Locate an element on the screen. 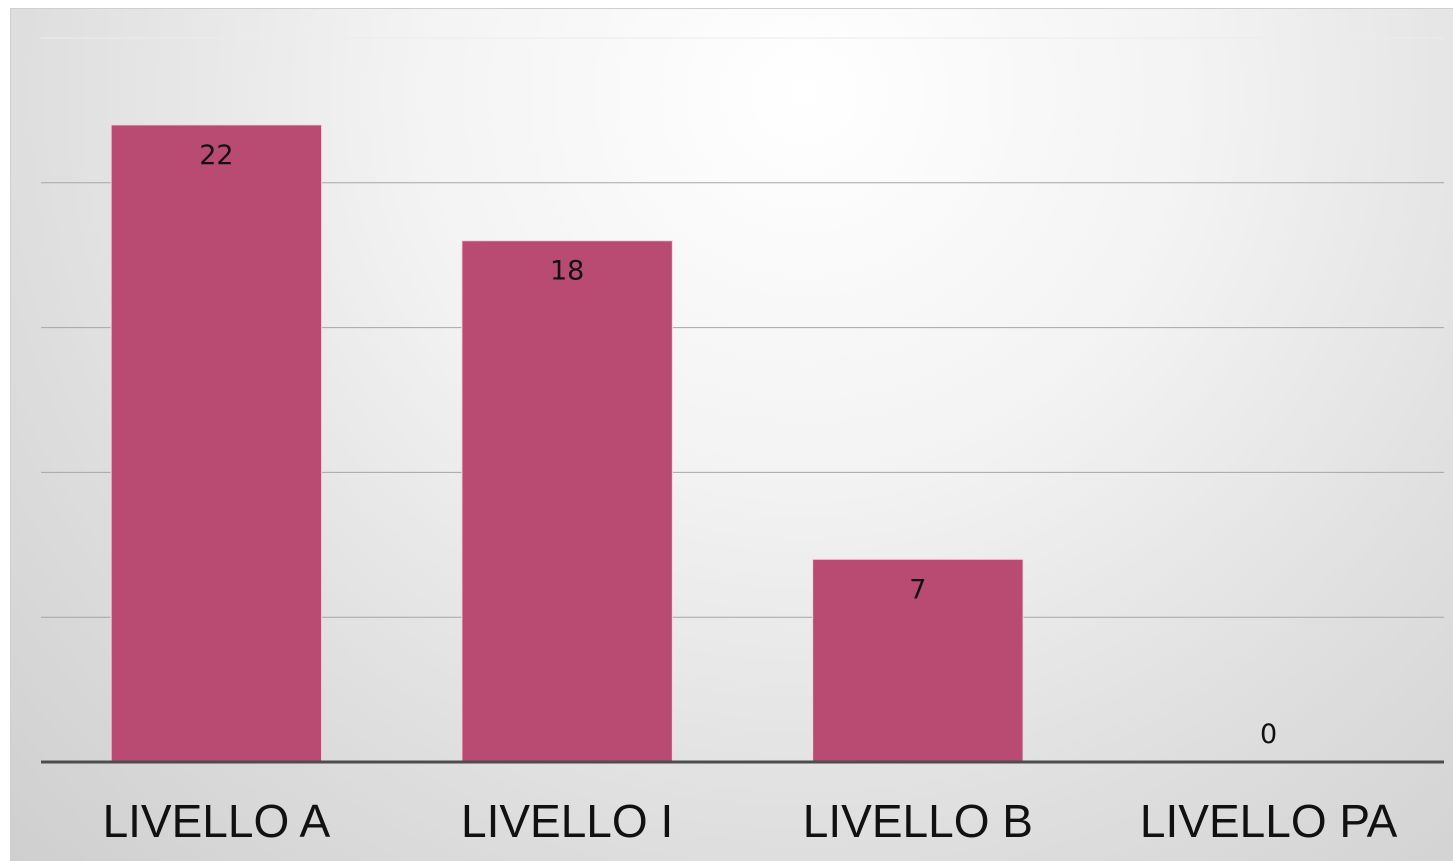 This screenshot has width=1453, height=861. category-label: LIVELLO PA is located at coordinates (1269, 821).